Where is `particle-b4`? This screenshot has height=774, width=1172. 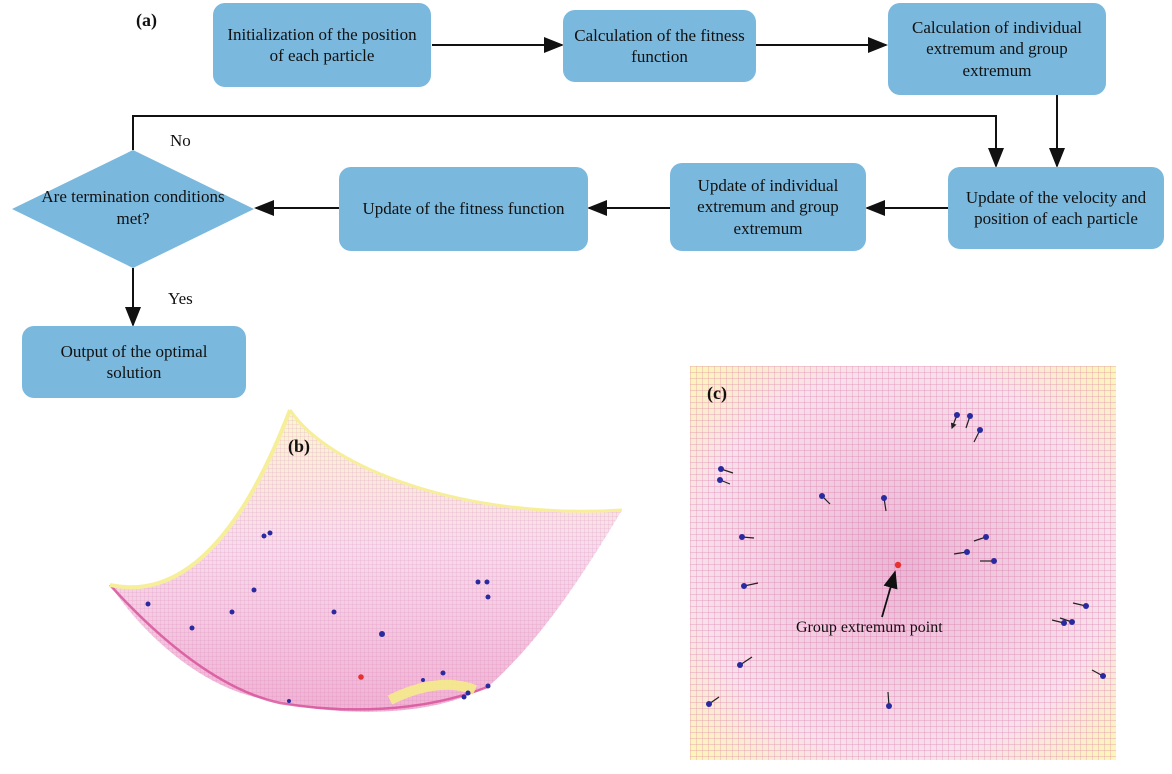
particle-b4 is located at coordinates (232, 612).